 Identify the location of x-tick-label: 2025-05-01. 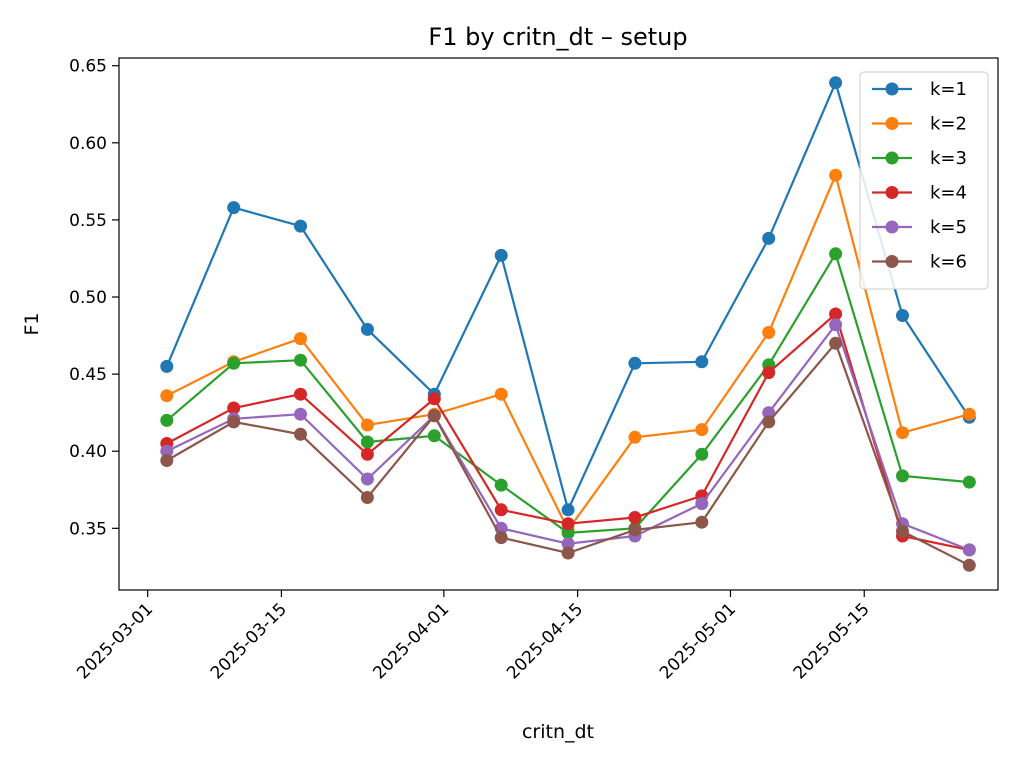
(698, 641).